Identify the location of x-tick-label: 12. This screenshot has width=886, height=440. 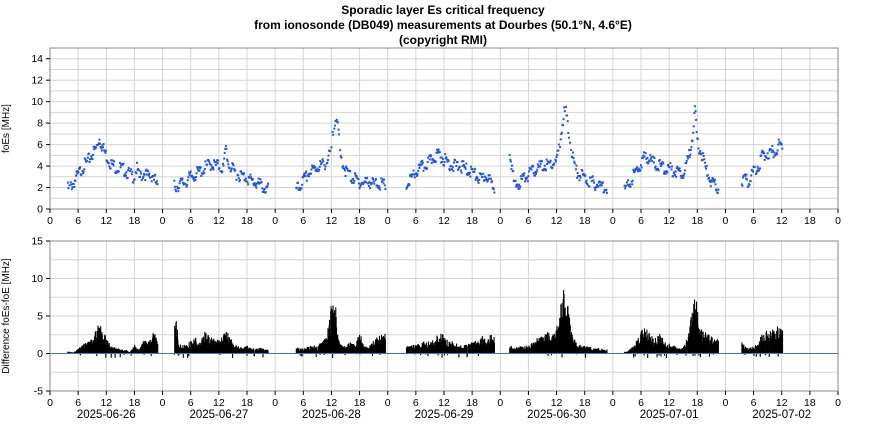
(444, 403).